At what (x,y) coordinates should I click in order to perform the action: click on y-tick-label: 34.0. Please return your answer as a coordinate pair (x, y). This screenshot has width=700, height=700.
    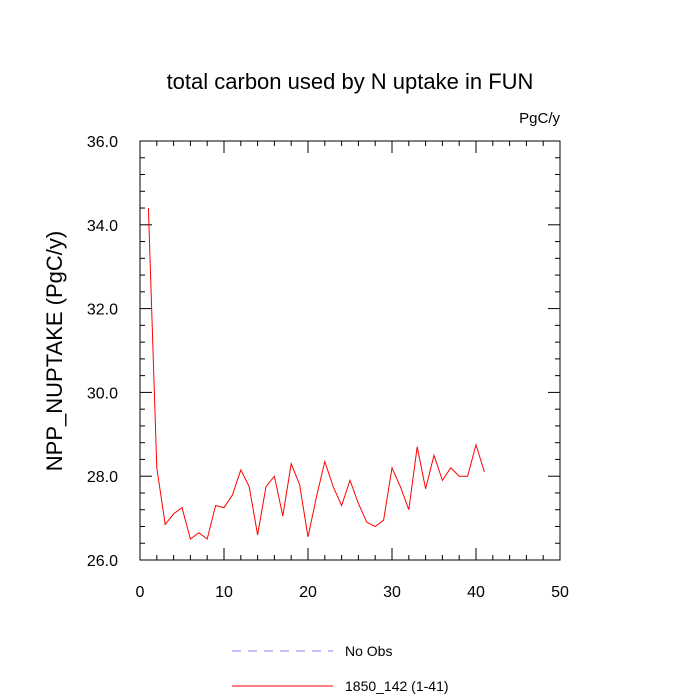
    Looking at the image, I should click on (102, 226).